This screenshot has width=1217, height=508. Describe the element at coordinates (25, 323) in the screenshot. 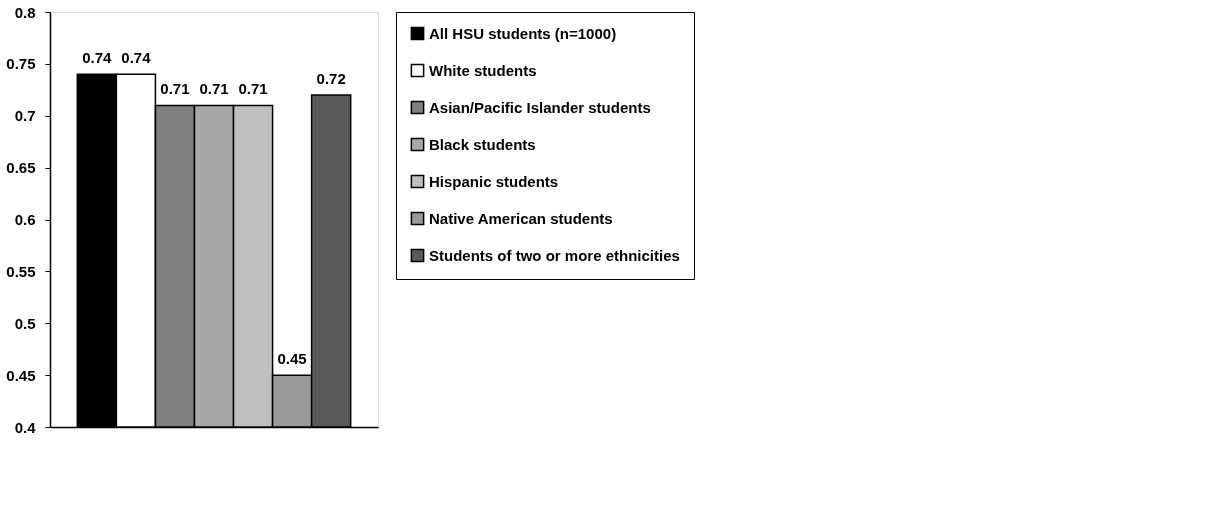

I see `y-tick-label: 0.5` at that location.